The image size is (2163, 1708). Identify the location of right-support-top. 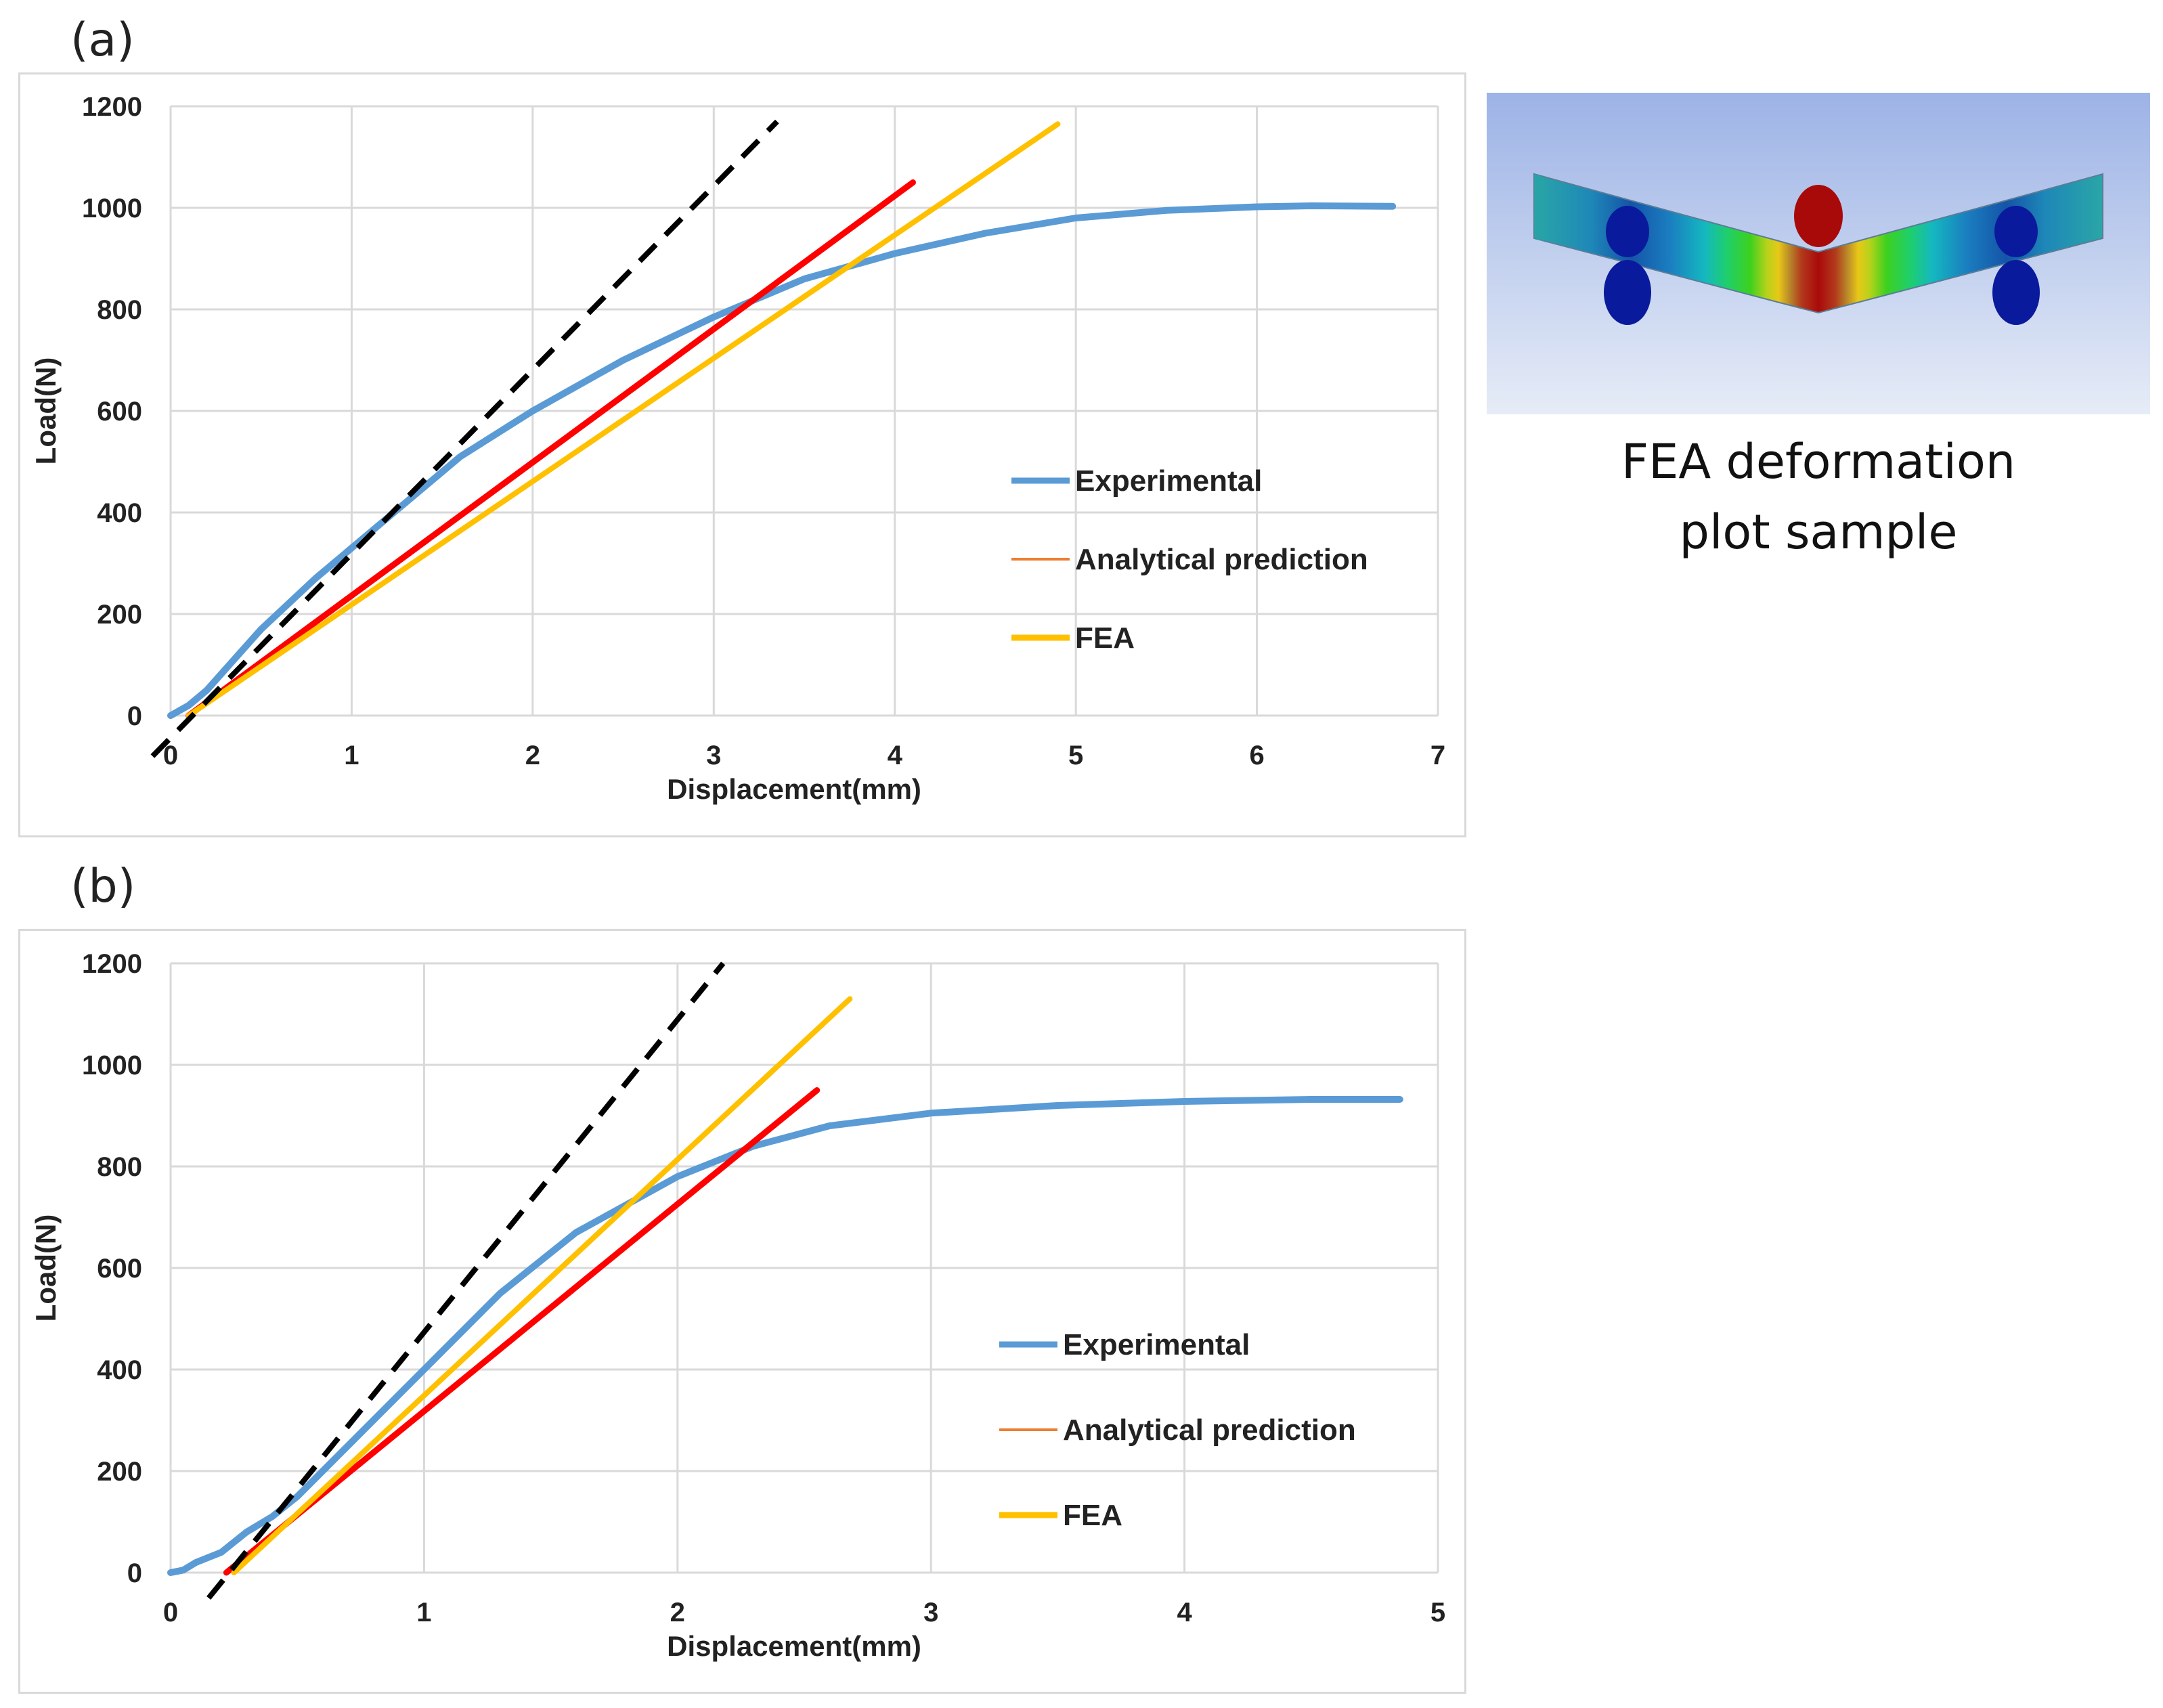
(2016, 231).